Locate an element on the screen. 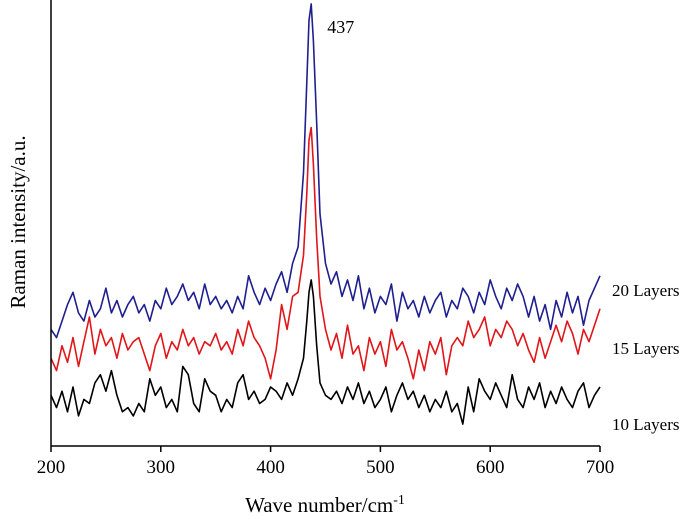 Image resolution: width=700 pixels, height=525 pixels. x-tick-label-5: 700 is located at coordinates (600, 467).